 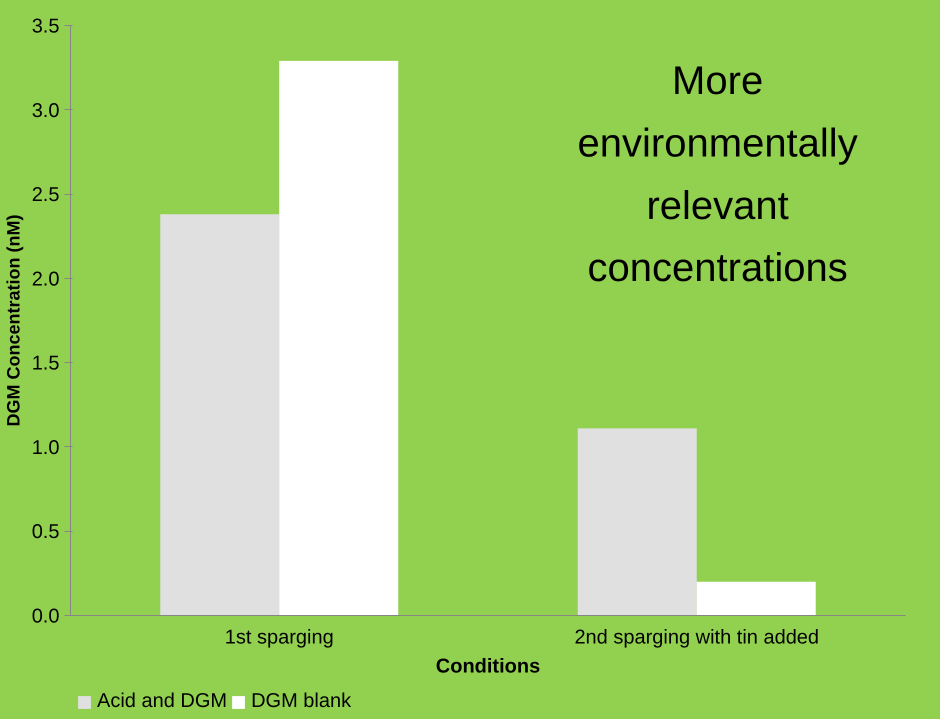 What do you see at coordinates (718, 174) in the screenshot?
I see `annotation: More environmentally relevant concentrations` at bounding box center [718, 174].